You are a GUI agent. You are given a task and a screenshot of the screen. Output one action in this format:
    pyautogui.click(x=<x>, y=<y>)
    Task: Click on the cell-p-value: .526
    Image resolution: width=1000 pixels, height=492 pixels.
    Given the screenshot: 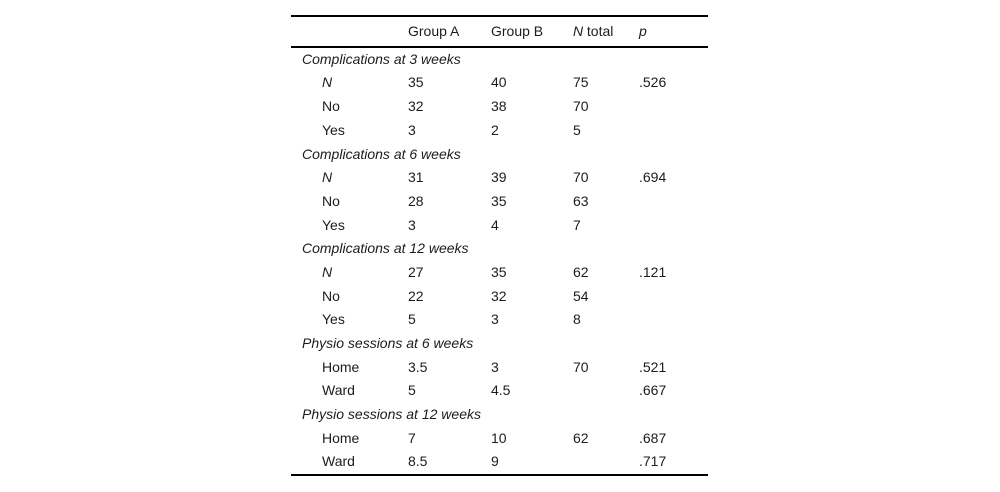 What is the action you would take?
    pyautogui.click(x=653, y=82)
    